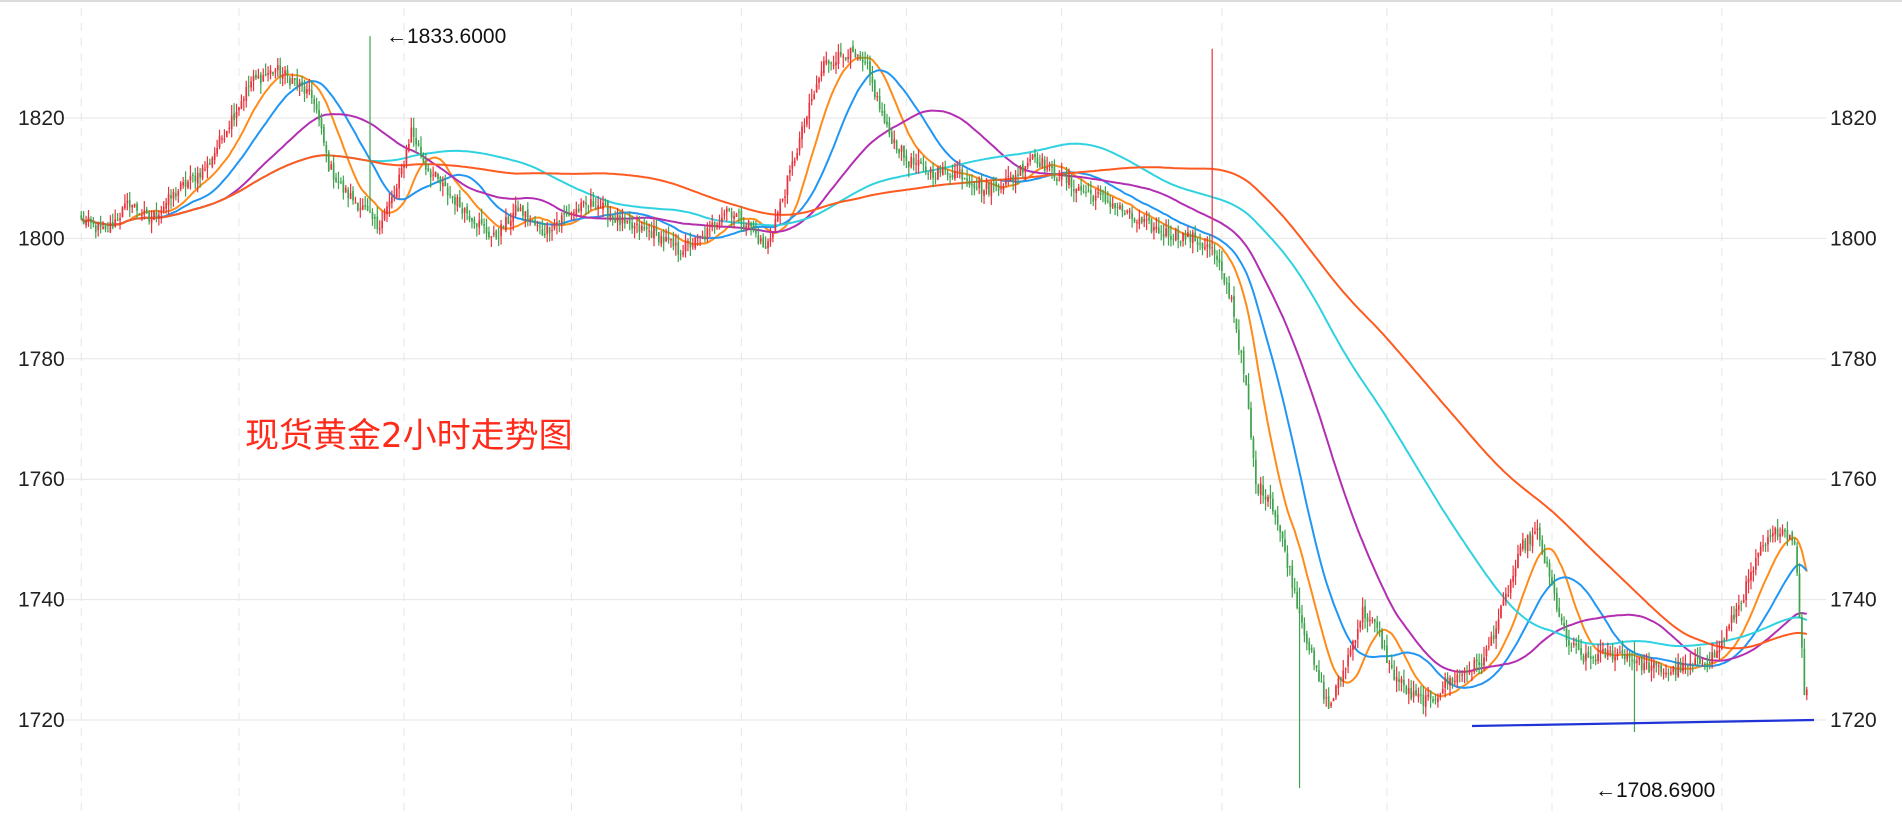  I want to click on y-tick-label-right: 1760, so click(1853, 479).